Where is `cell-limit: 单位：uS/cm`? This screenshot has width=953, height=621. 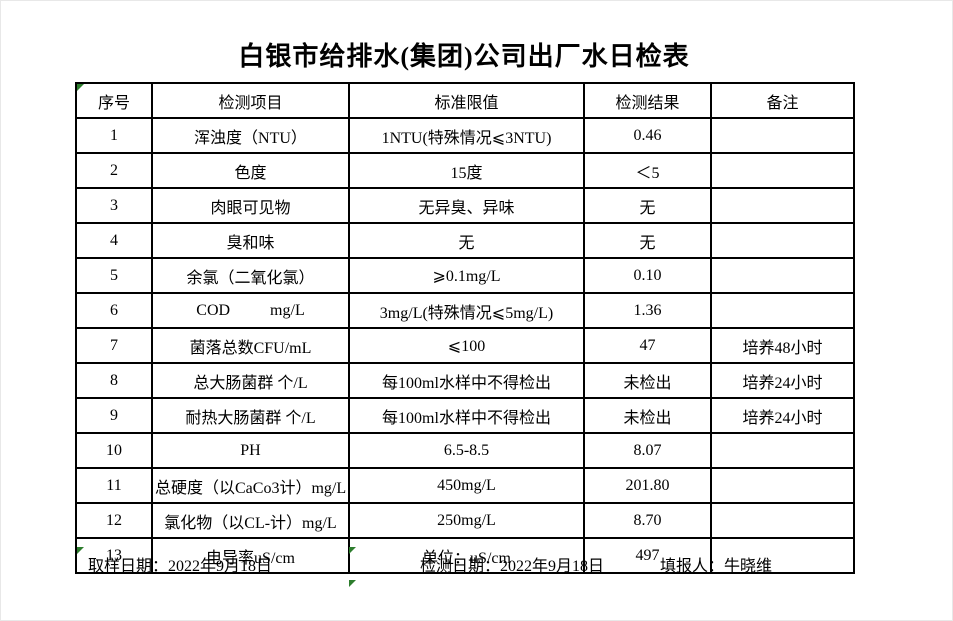 cell-limit: 单位：uS/cm is located at coordinates (466, 555).